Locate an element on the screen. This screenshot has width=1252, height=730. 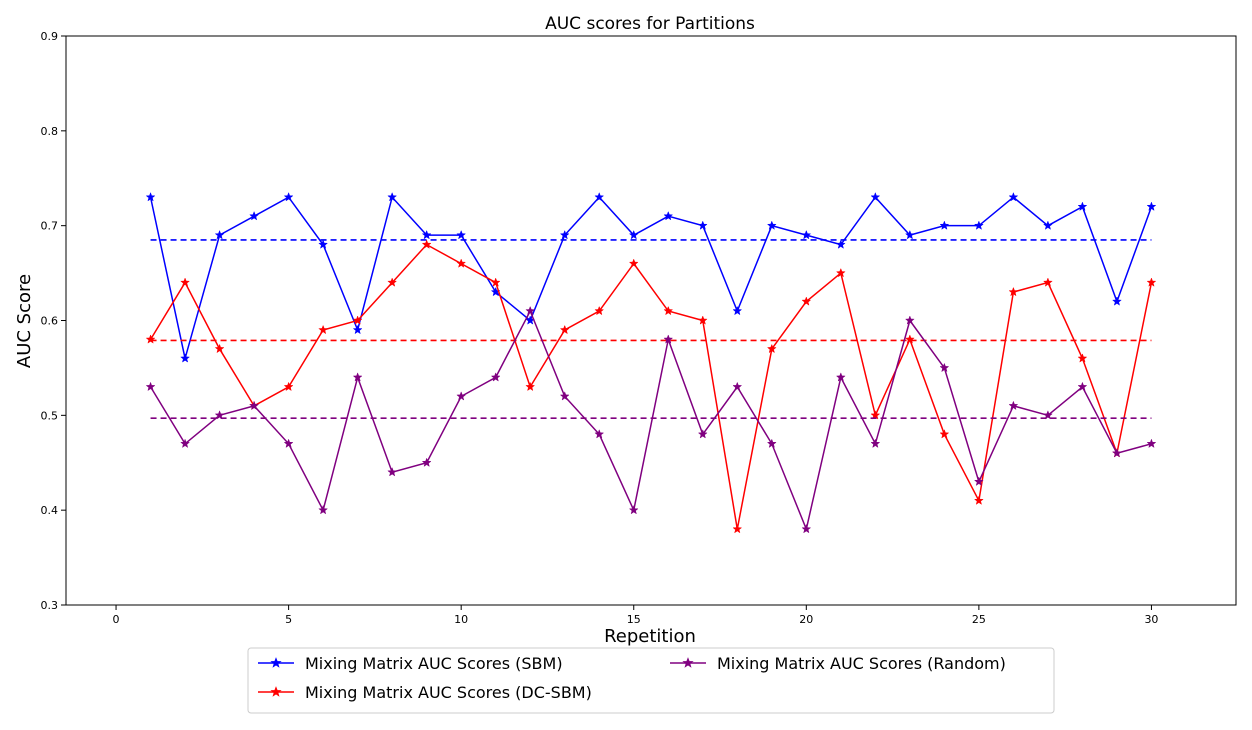
x-tick-label: 0 is located at coordinates (116, 619).